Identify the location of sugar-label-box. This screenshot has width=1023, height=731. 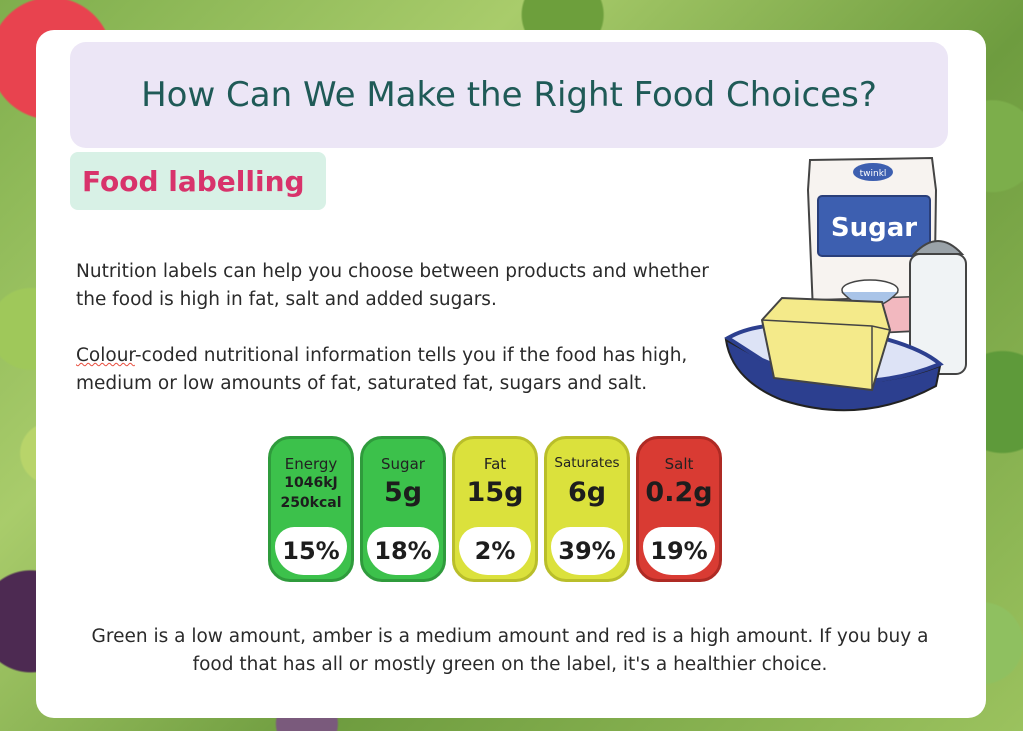
(874, 226).